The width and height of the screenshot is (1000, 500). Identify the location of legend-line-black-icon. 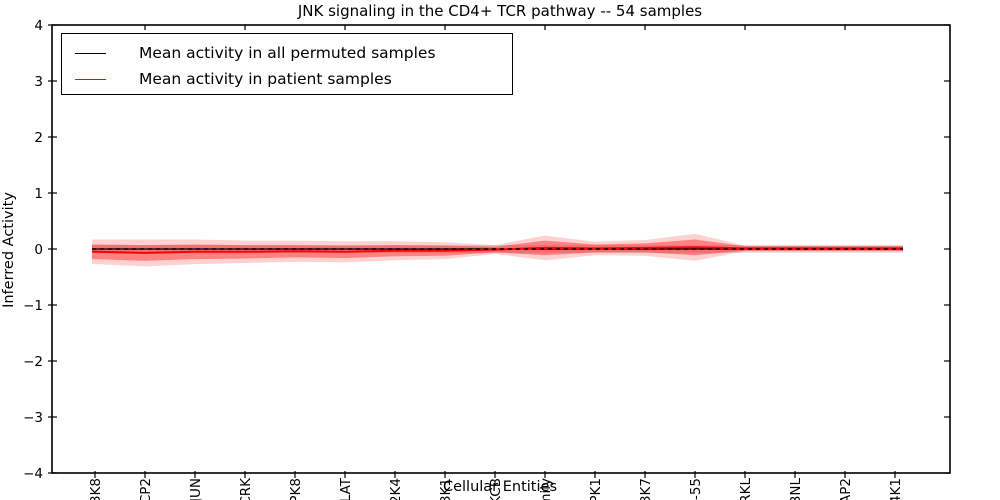
(90, 53).